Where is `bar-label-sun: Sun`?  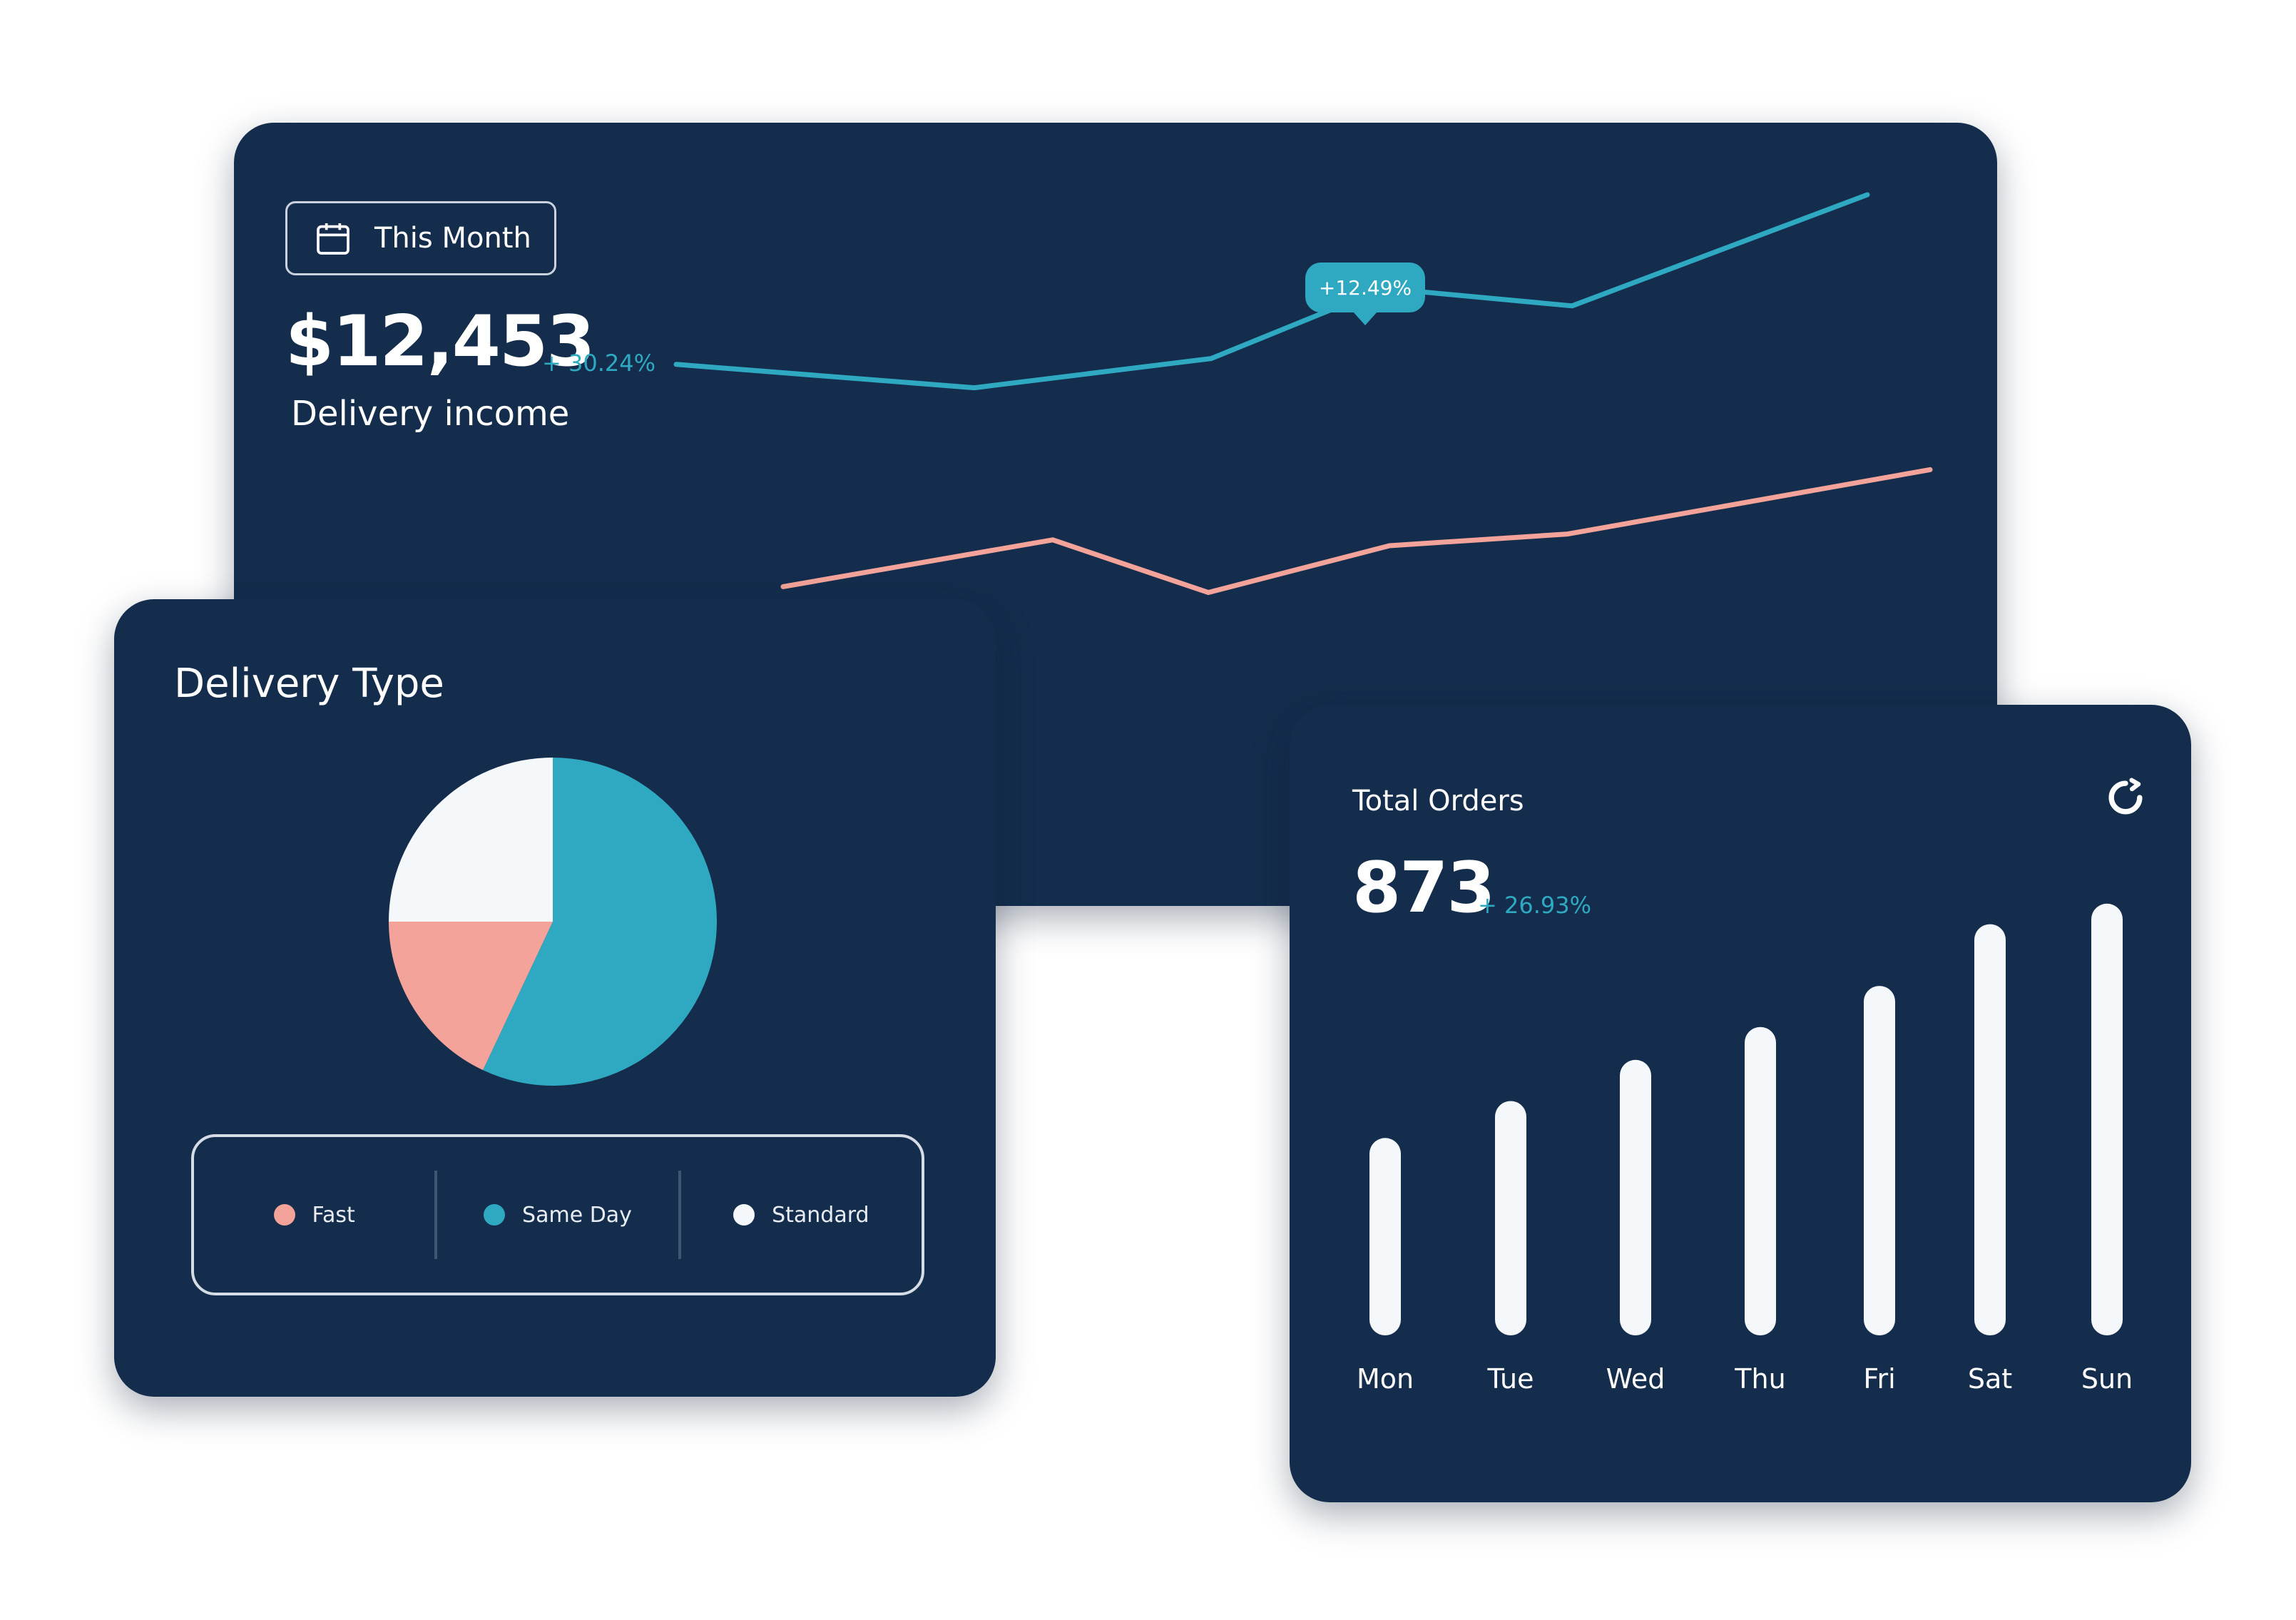
bar-label-sun: Sun is located at coordinates (2107, 1379).